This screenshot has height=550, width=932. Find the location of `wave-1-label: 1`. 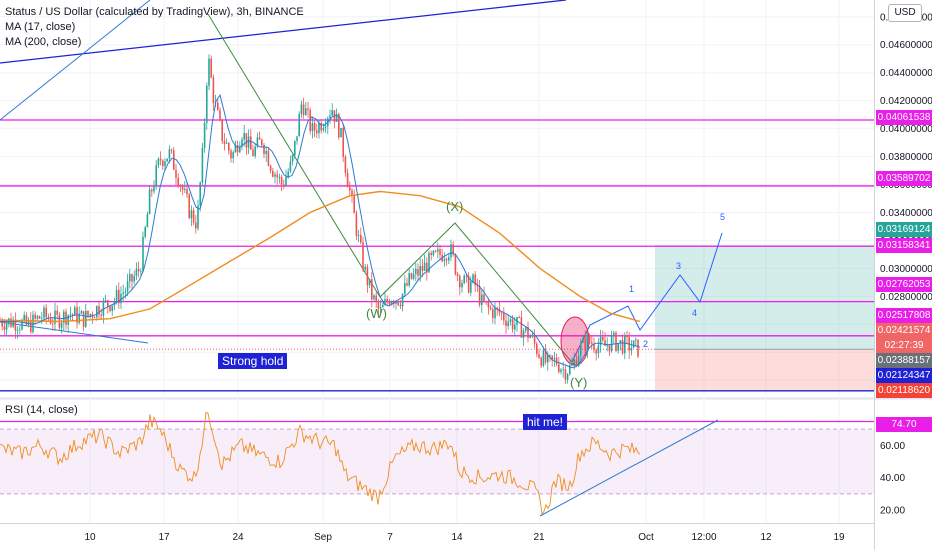

wave-1-label: 1 is located at coordinates (632, 289).